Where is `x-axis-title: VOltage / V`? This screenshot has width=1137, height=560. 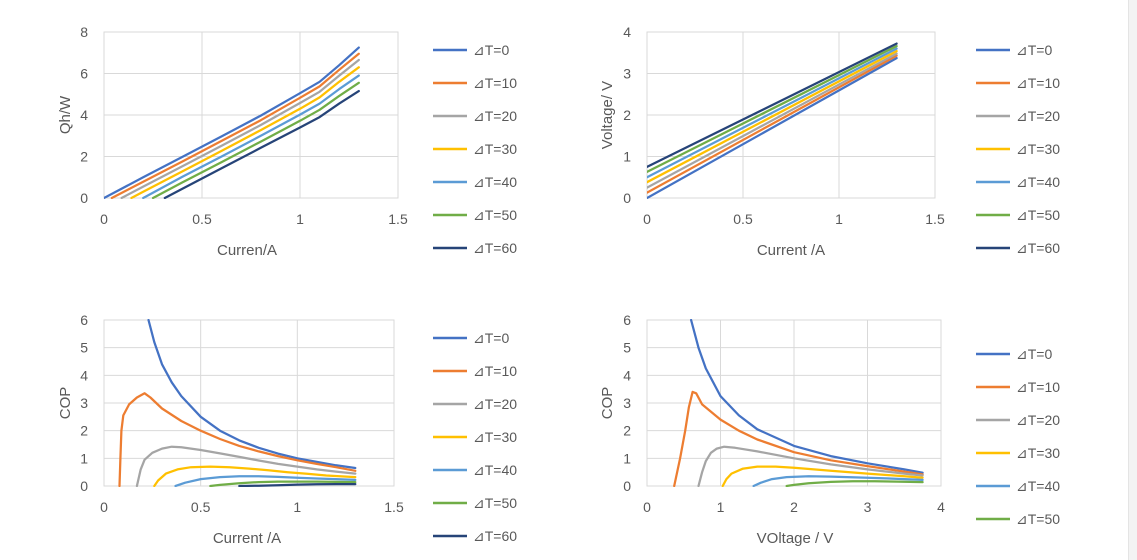 x-axis-title: VOltage / V is located at coordinates (795, 538).